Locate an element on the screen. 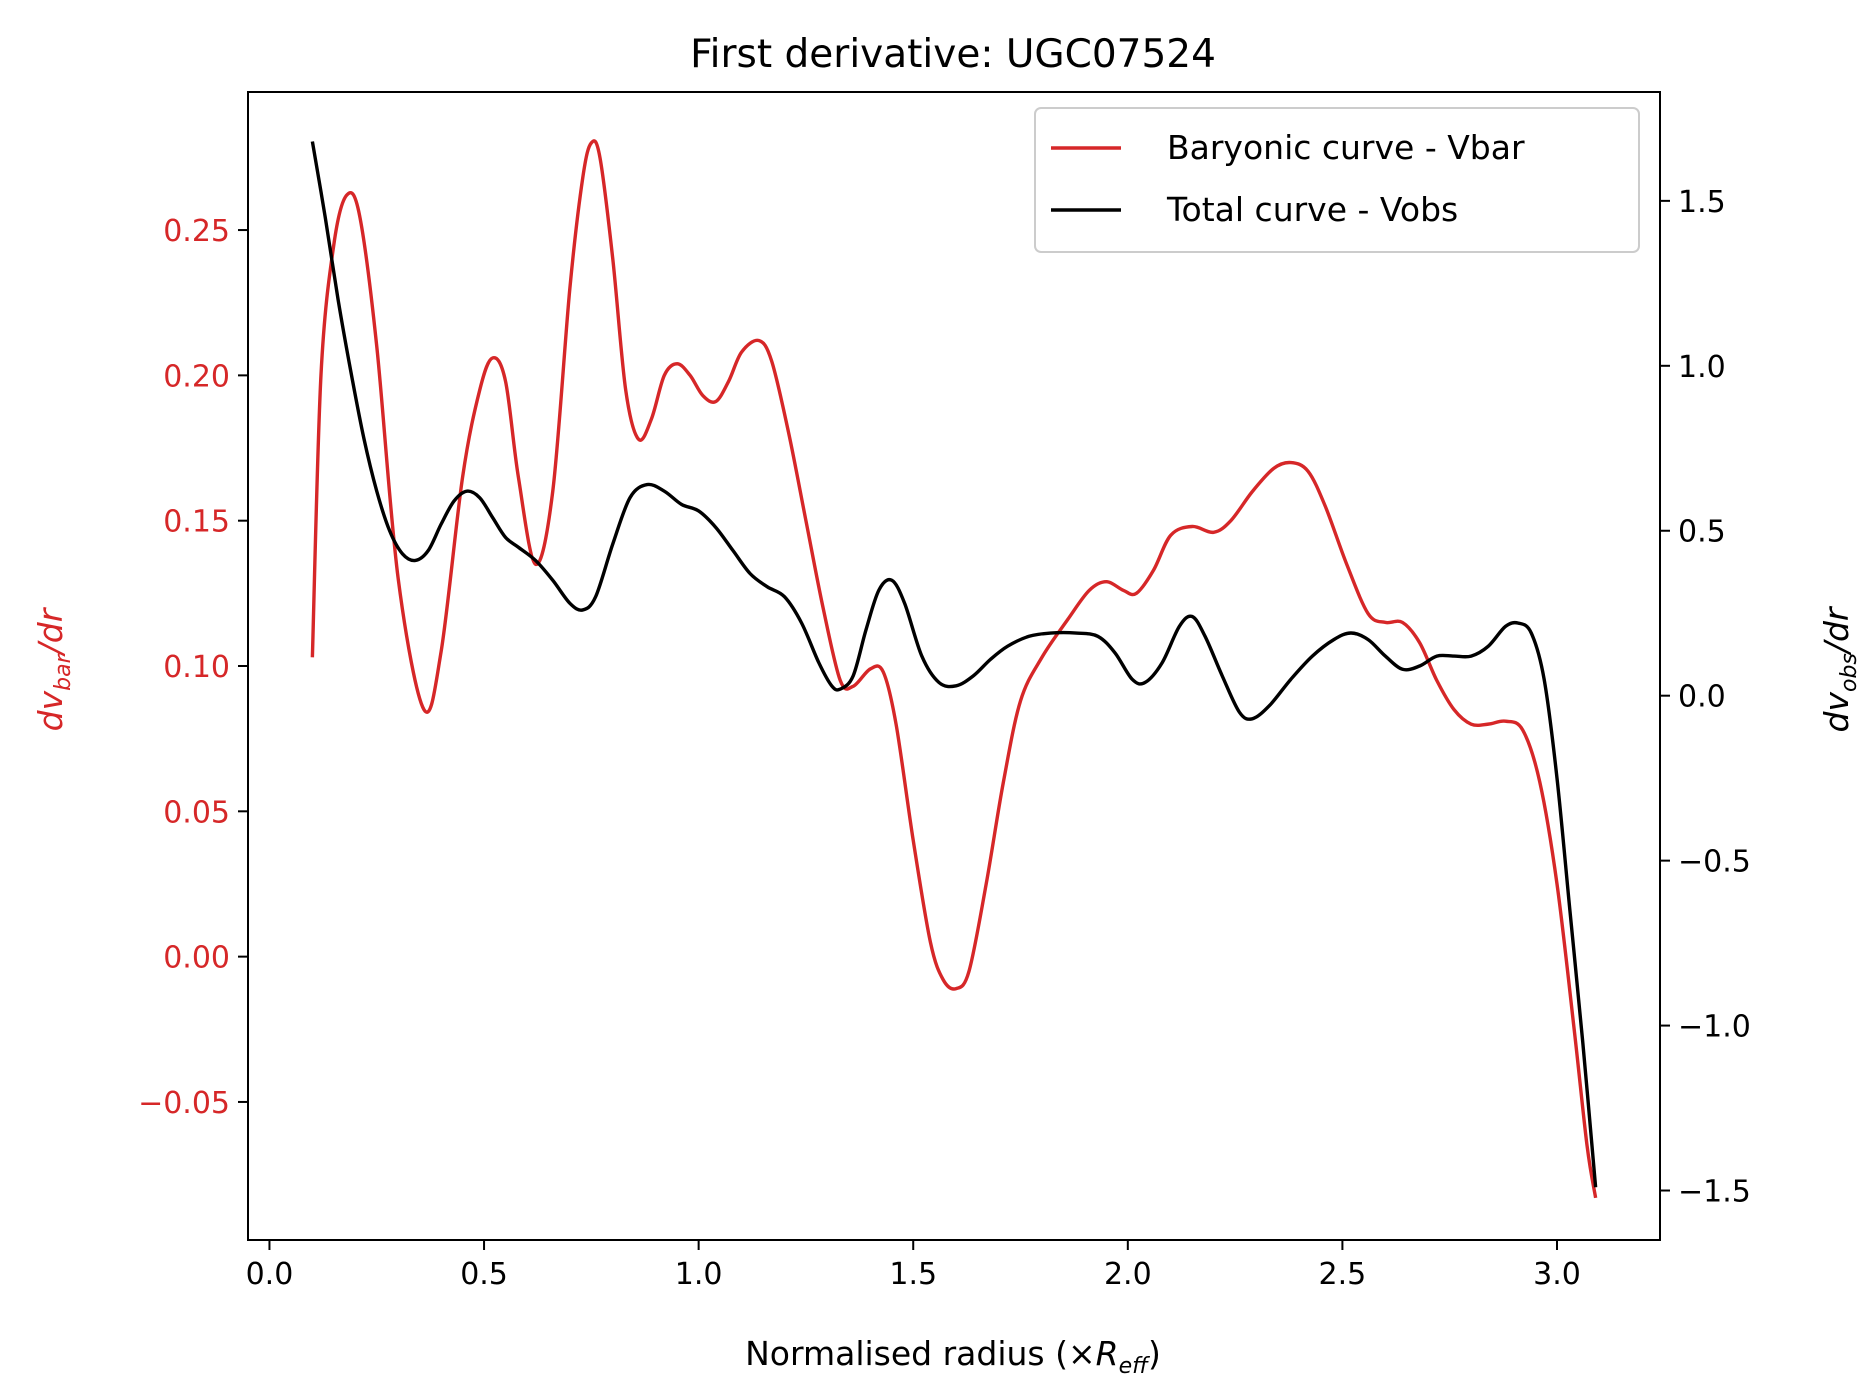 The height and width of the screenshot is (1397, 1873). x-tick-label: 0.5 is located at coordinates (484, 1274).